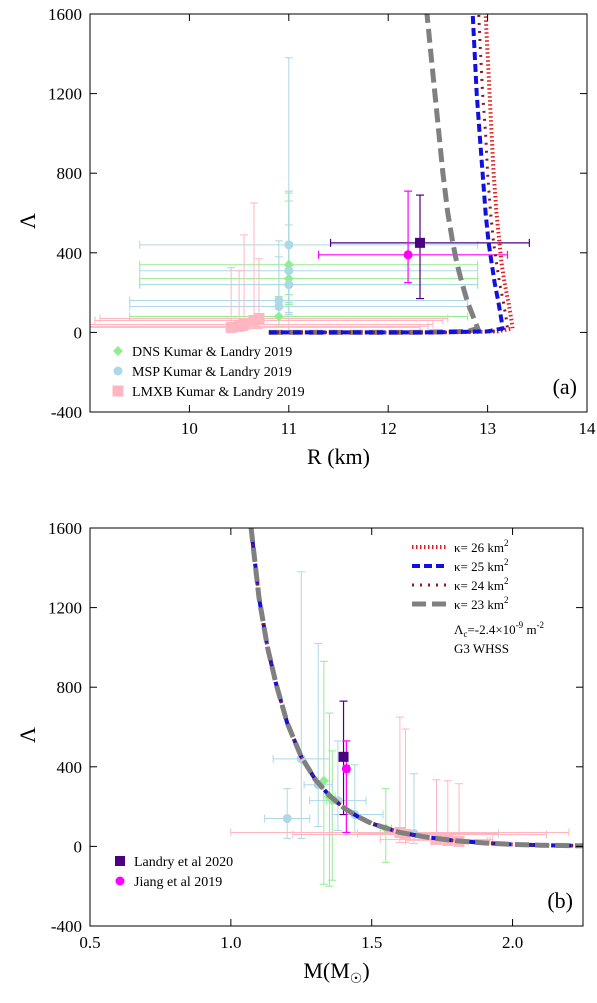 This screenshot has height=1003, width=597. What do you see at coordinates (89, 942) in the screenshot?
I see `x-tick-label: 0.5` at bounding box center [89, 942].